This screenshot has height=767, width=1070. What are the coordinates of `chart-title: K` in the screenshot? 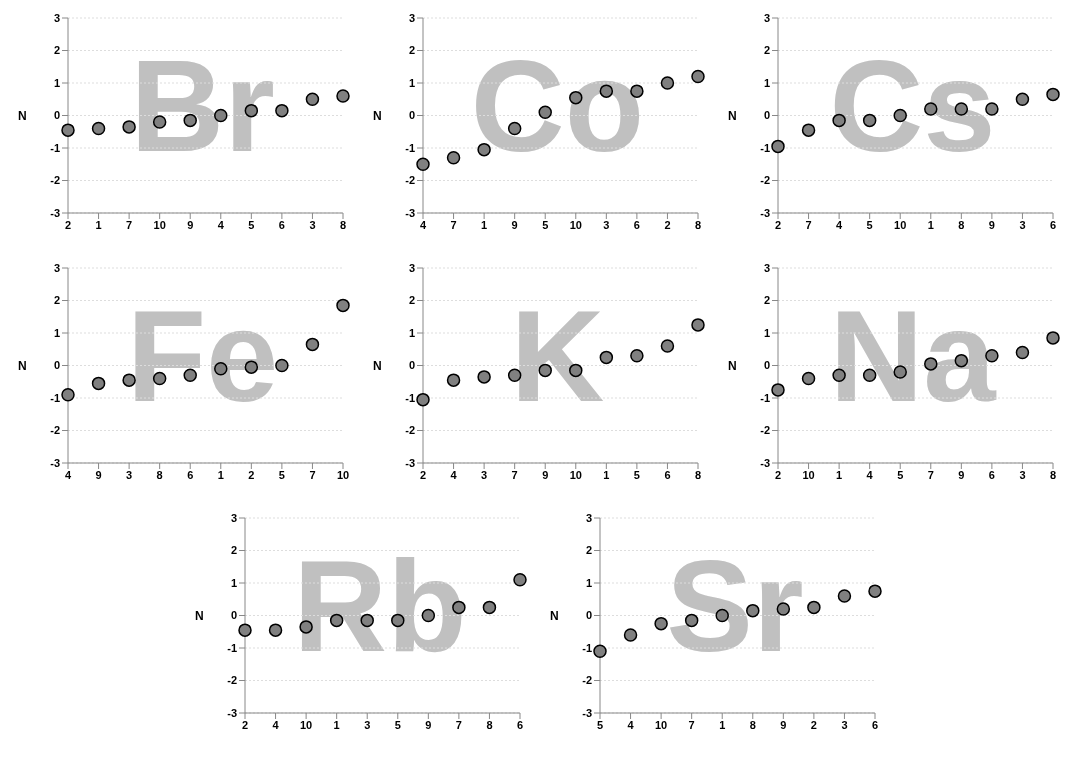 It's located at (557, 356).